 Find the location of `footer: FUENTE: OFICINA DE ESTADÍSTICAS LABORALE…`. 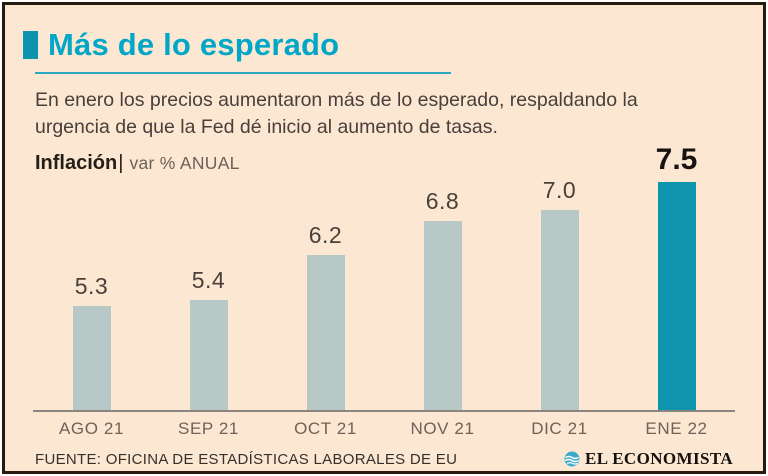

footer: FUENTE: OFICINA DE ESTADÍSTICAS LABORALE… is located at coordinates (384, 459).